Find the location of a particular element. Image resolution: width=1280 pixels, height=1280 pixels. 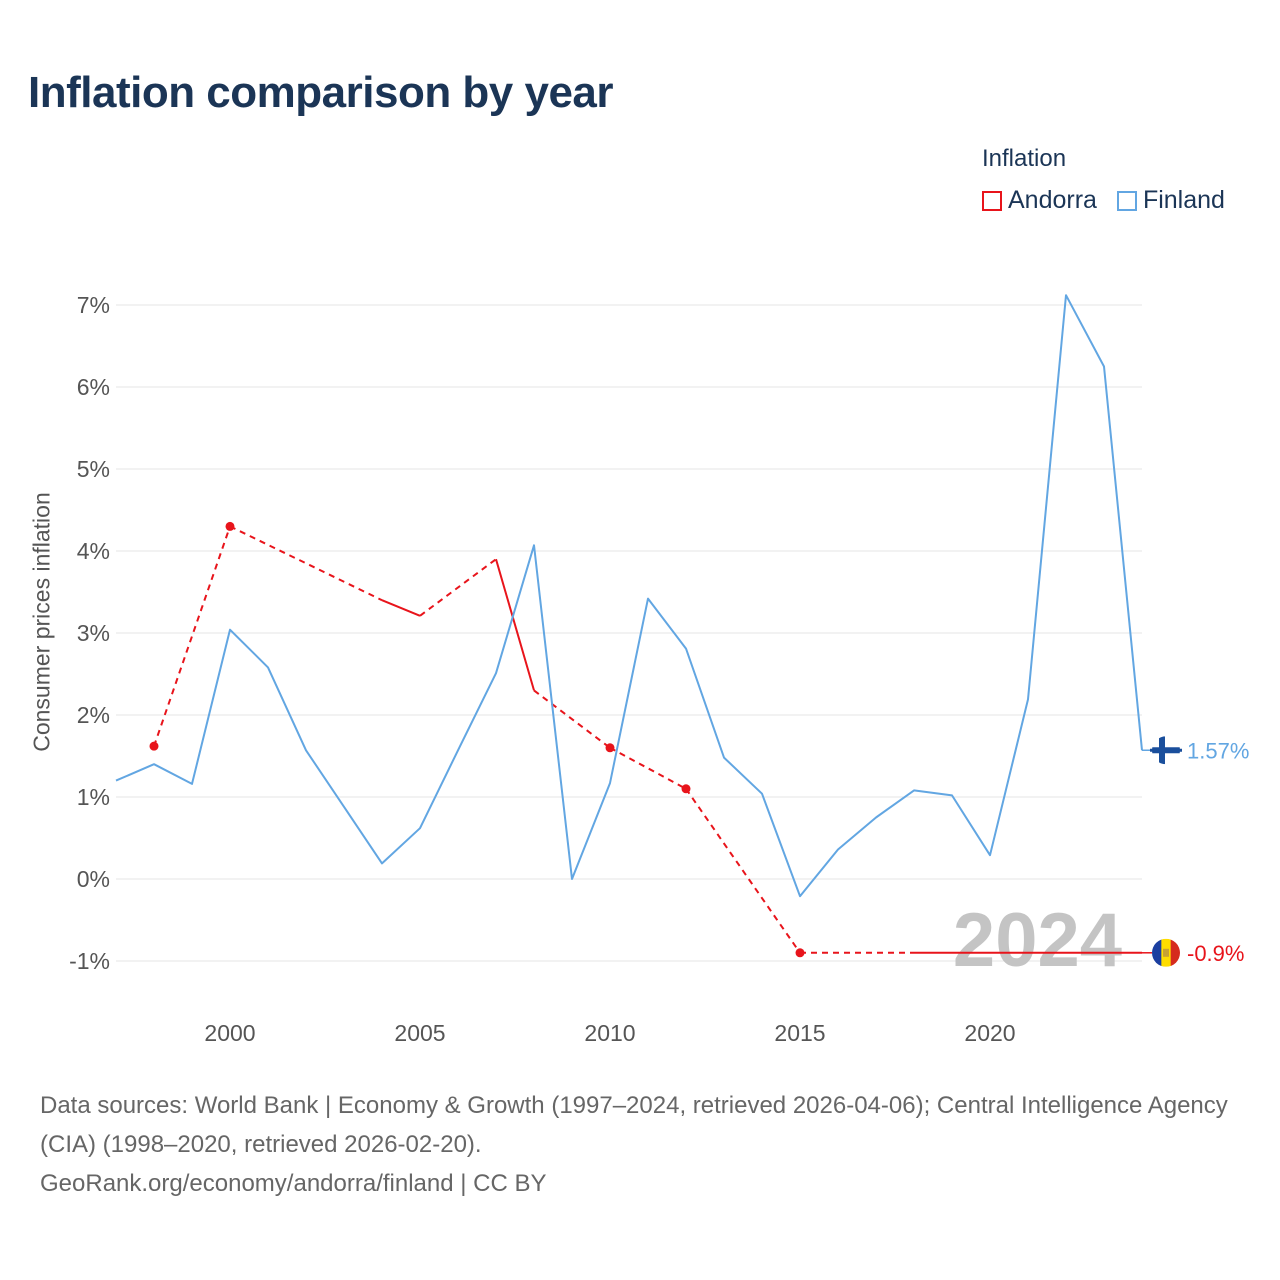

end-labels: -0.9% 1.57% is located at coordinates (1195, 851).